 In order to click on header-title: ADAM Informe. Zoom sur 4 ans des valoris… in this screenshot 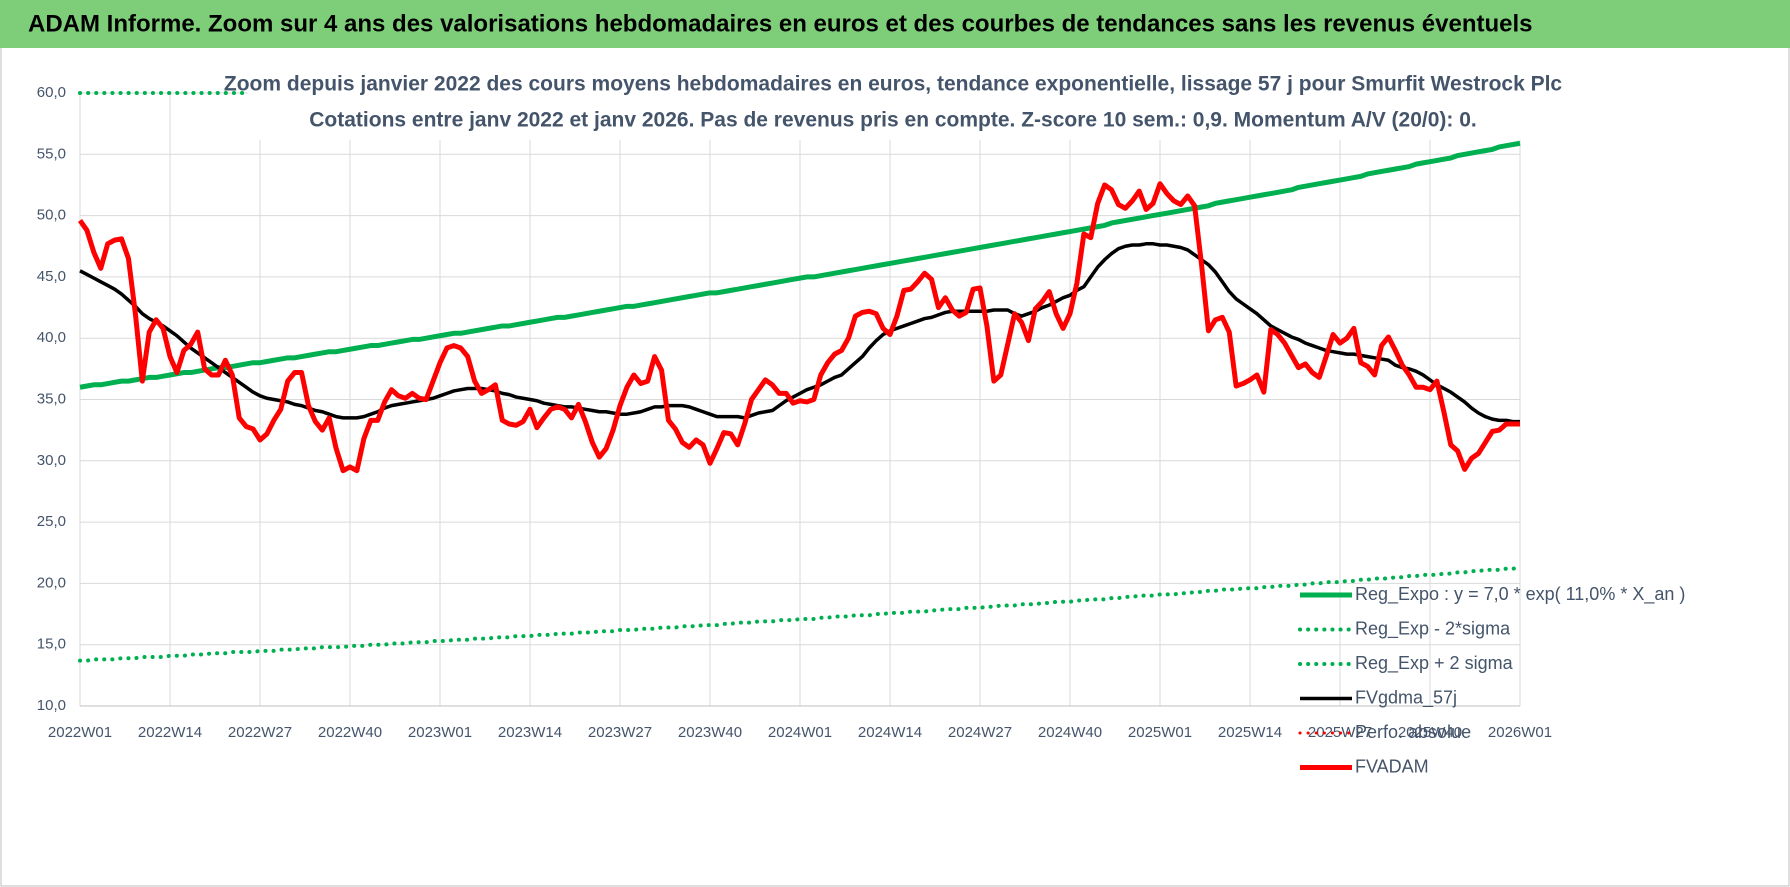, I will do `click(780, 23)`.